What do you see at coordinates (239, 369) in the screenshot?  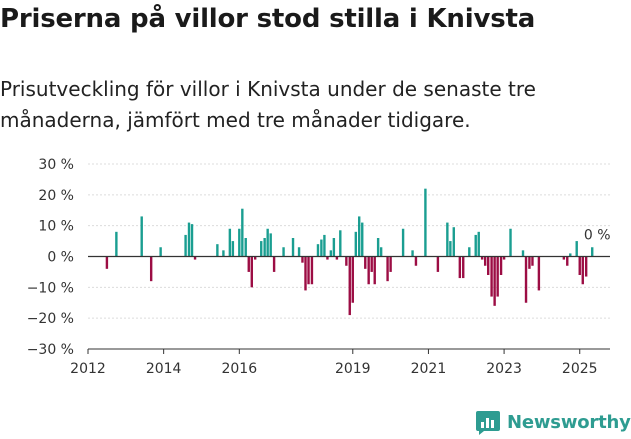 I see `x-tick-label: 2016` at bounding box center [239, 369].